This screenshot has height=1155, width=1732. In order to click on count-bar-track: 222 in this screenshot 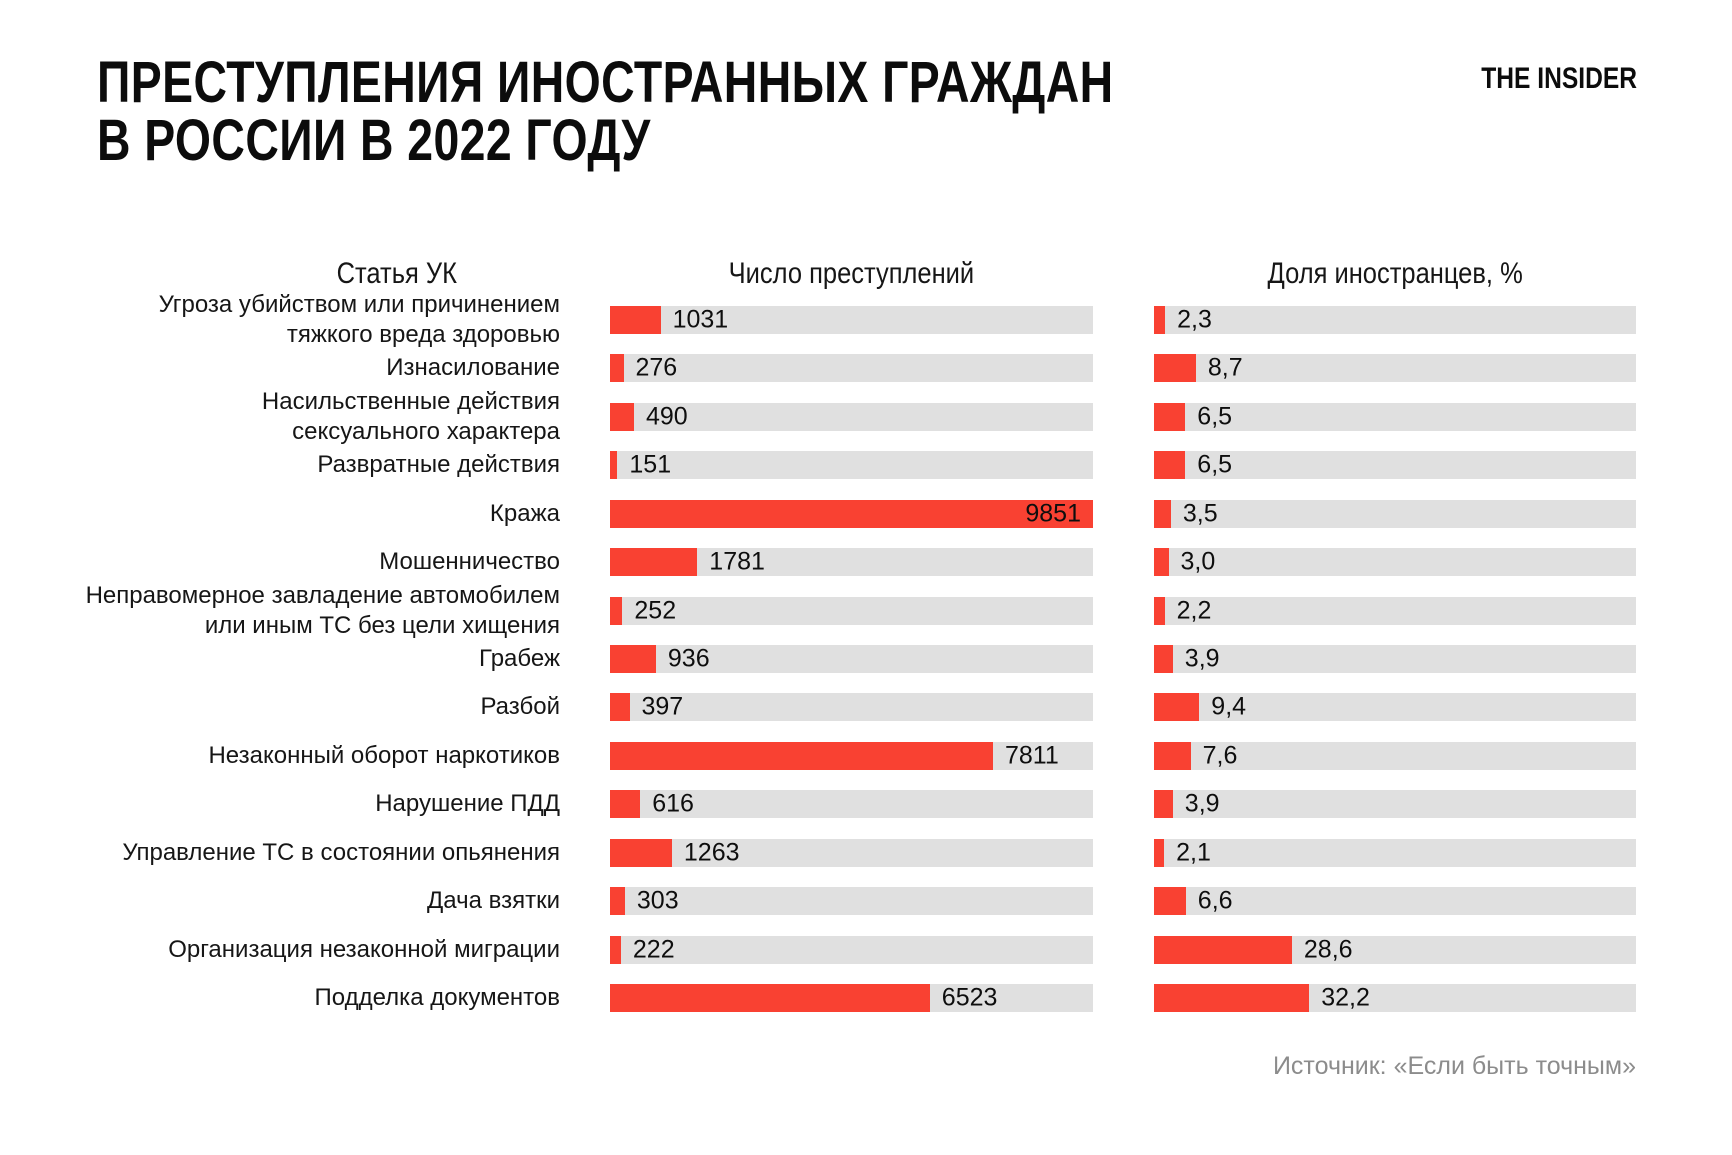, I will do `click(851, 949)`.